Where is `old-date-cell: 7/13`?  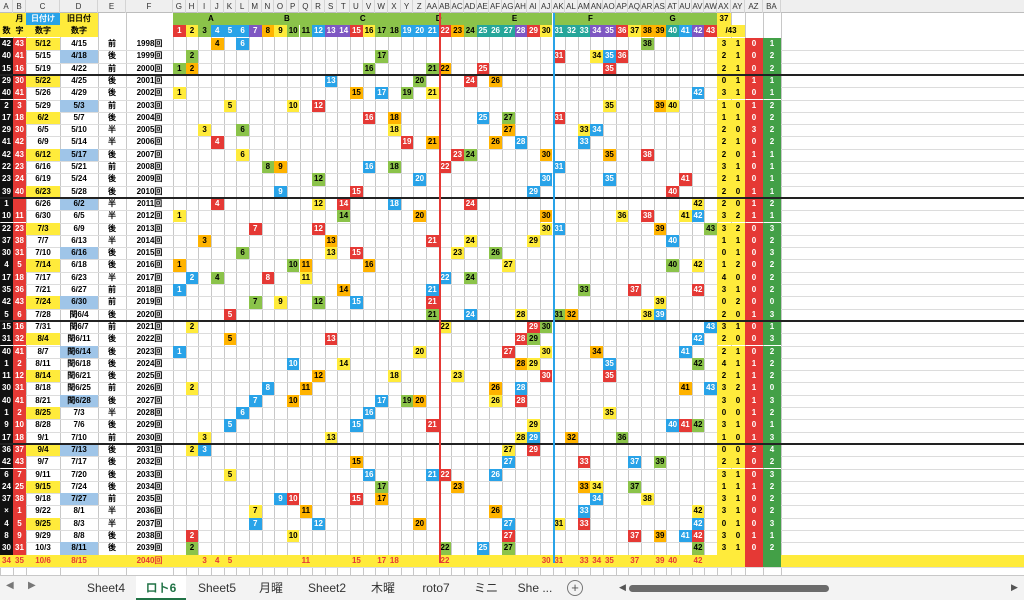
old-date-cell: 7/13 is located at coordinates (79, 450).